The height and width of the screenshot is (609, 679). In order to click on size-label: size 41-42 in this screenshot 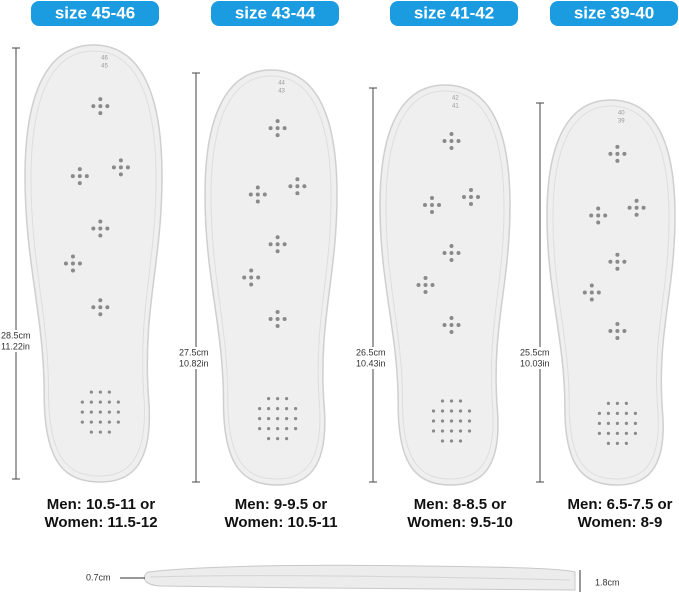, I will do `click(454, 12)`.